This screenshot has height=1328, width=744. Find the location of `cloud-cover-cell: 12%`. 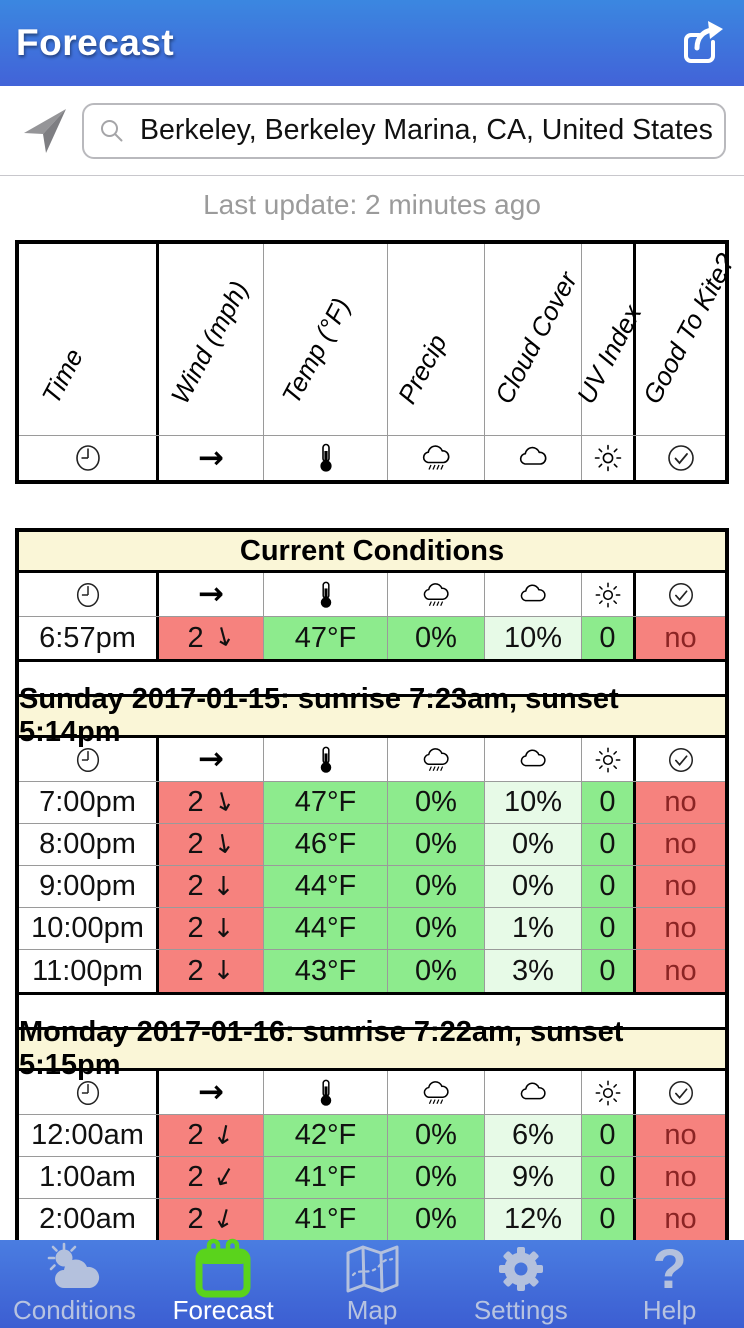

cloud-cover-cell: 12% is located at coordinates (533, 1219).